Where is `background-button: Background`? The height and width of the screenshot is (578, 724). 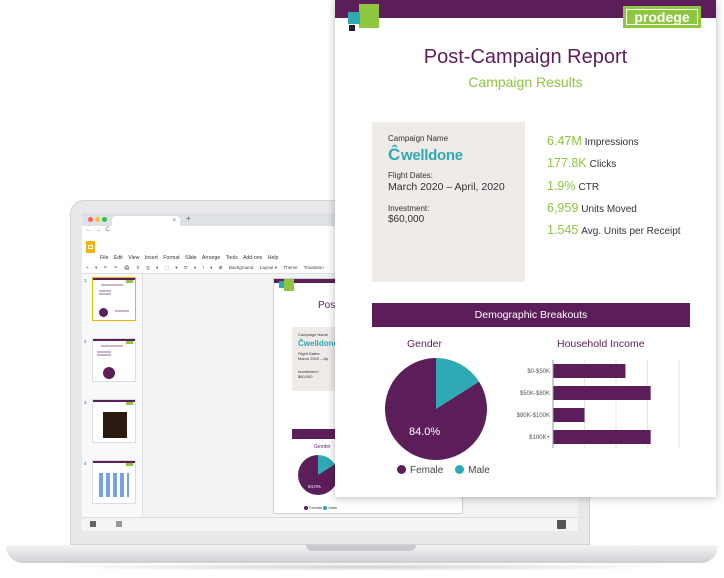 background-button: Background is located at coordinates (241, 267).